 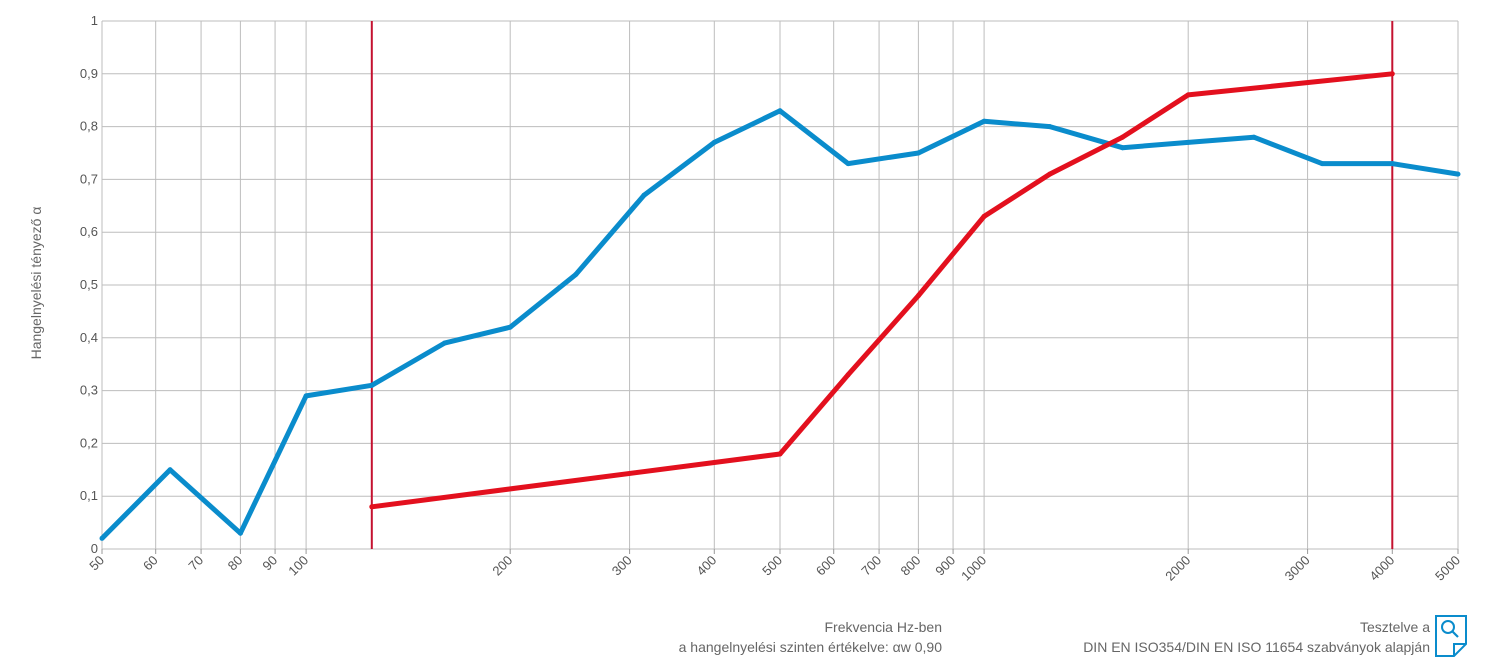 I want to click on y-tick-label: 0,8, so click(x=89, y=126).